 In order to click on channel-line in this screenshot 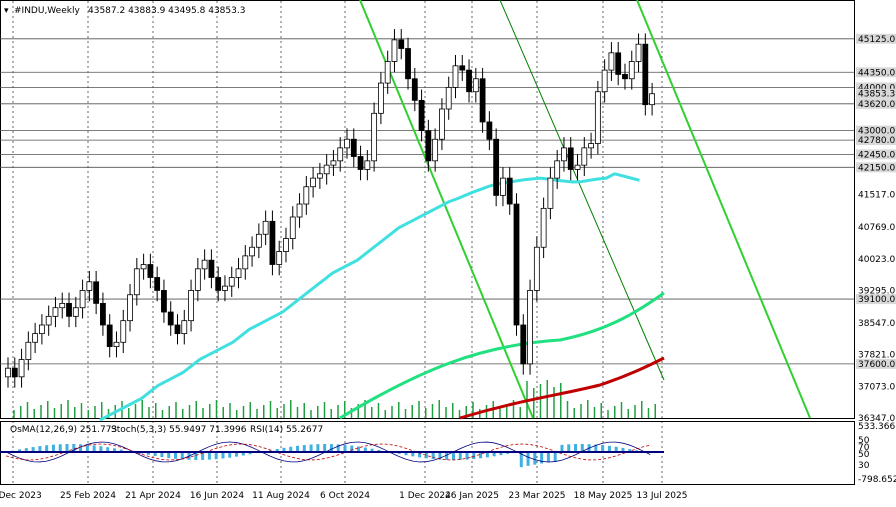, I will do `click(582, 190)`.